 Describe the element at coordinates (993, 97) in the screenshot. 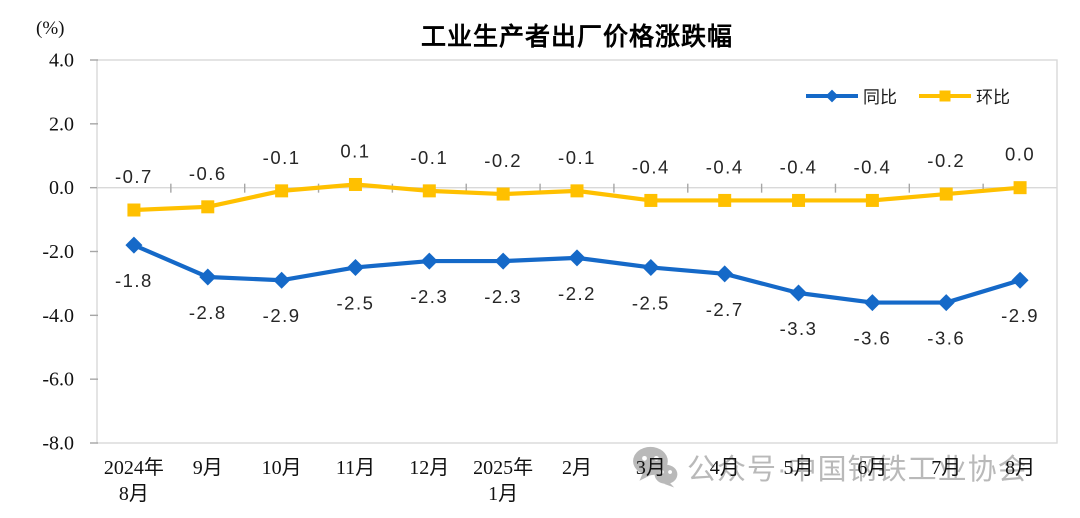

I see `legend-label-huanbi: 环比` at that location.